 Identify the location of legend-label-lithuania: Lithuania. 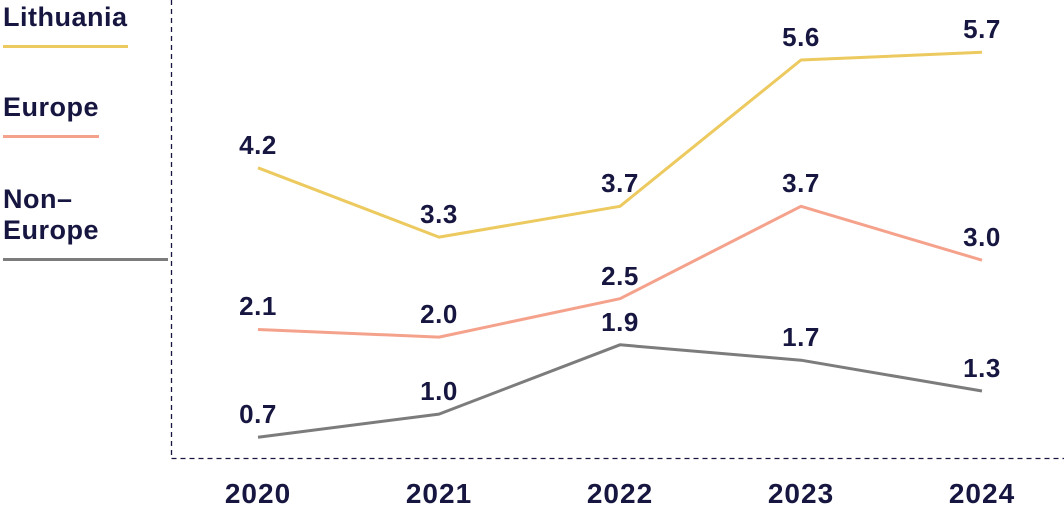
(65, 25).